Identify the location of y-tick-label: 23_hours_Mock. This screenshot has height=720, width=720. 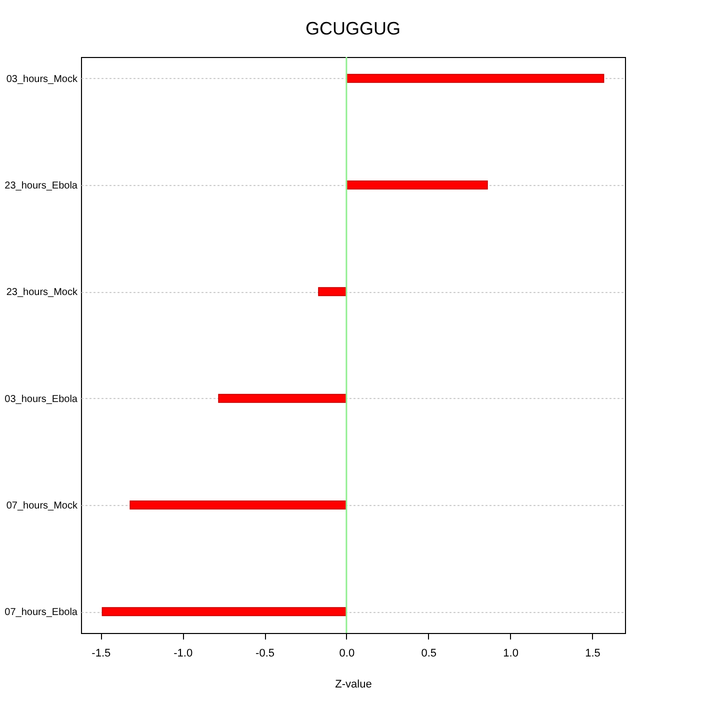
(42, 292).